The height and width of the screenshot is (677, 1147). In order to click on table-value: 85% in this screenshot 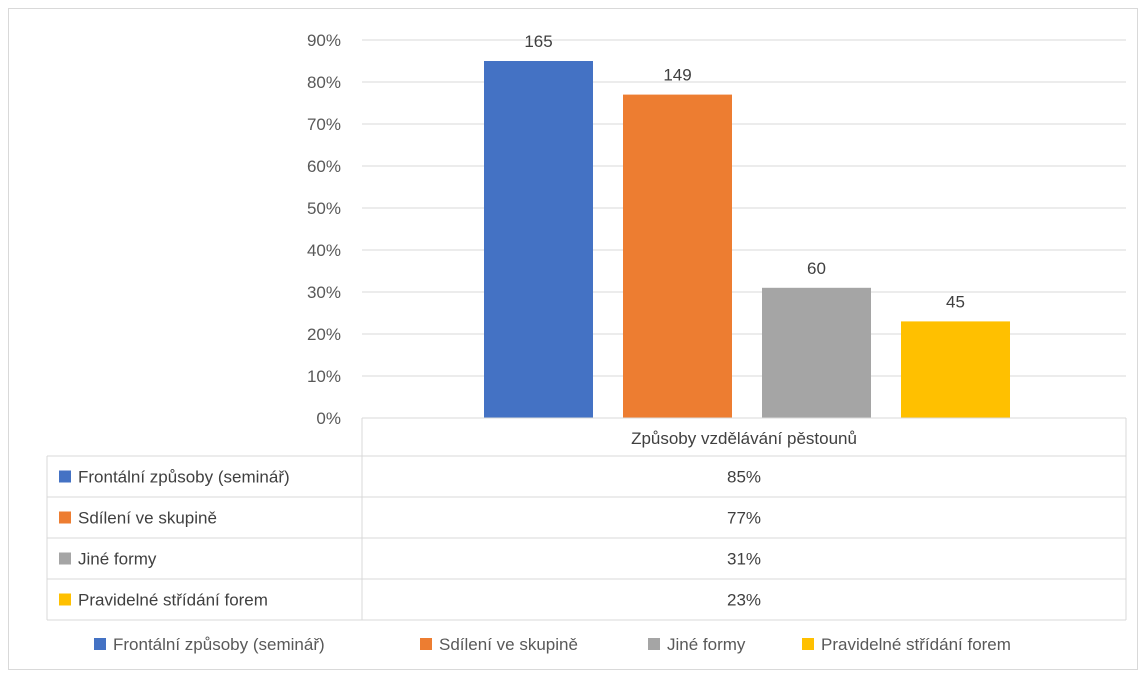, I will do `click(744, 477)`.